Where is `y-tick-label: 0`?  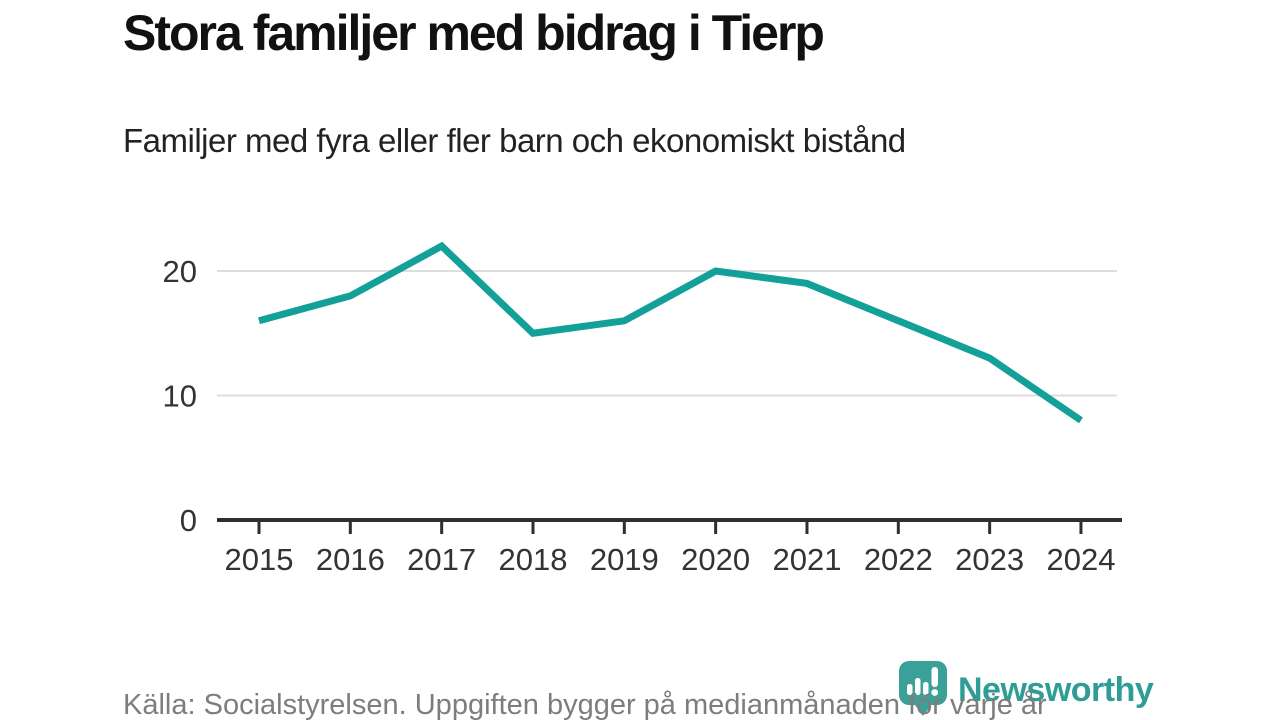 y-tick-label: 0 is located at coordinates (188, 520).